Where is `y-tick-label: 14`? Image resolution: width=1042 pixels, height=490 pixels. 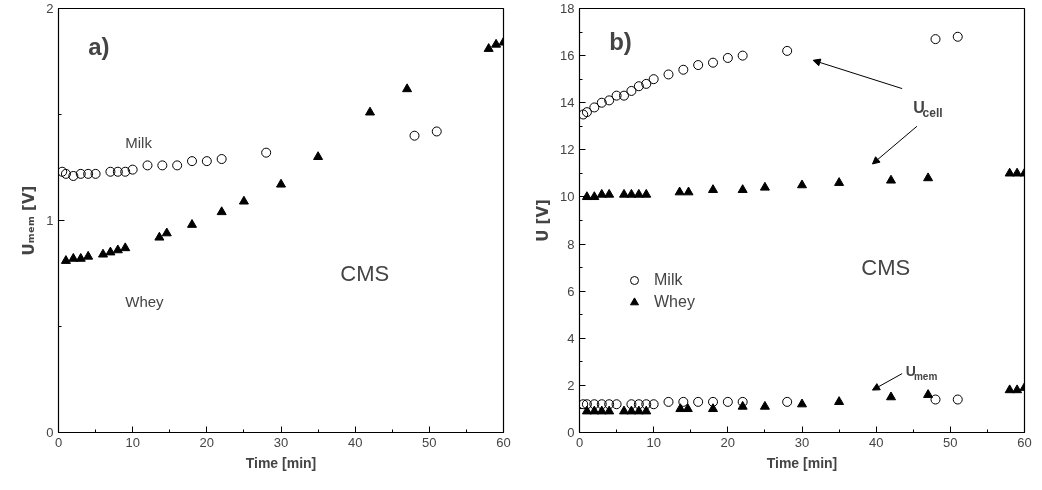
y-tick-label: 14 is located at coordinates (567, 103).